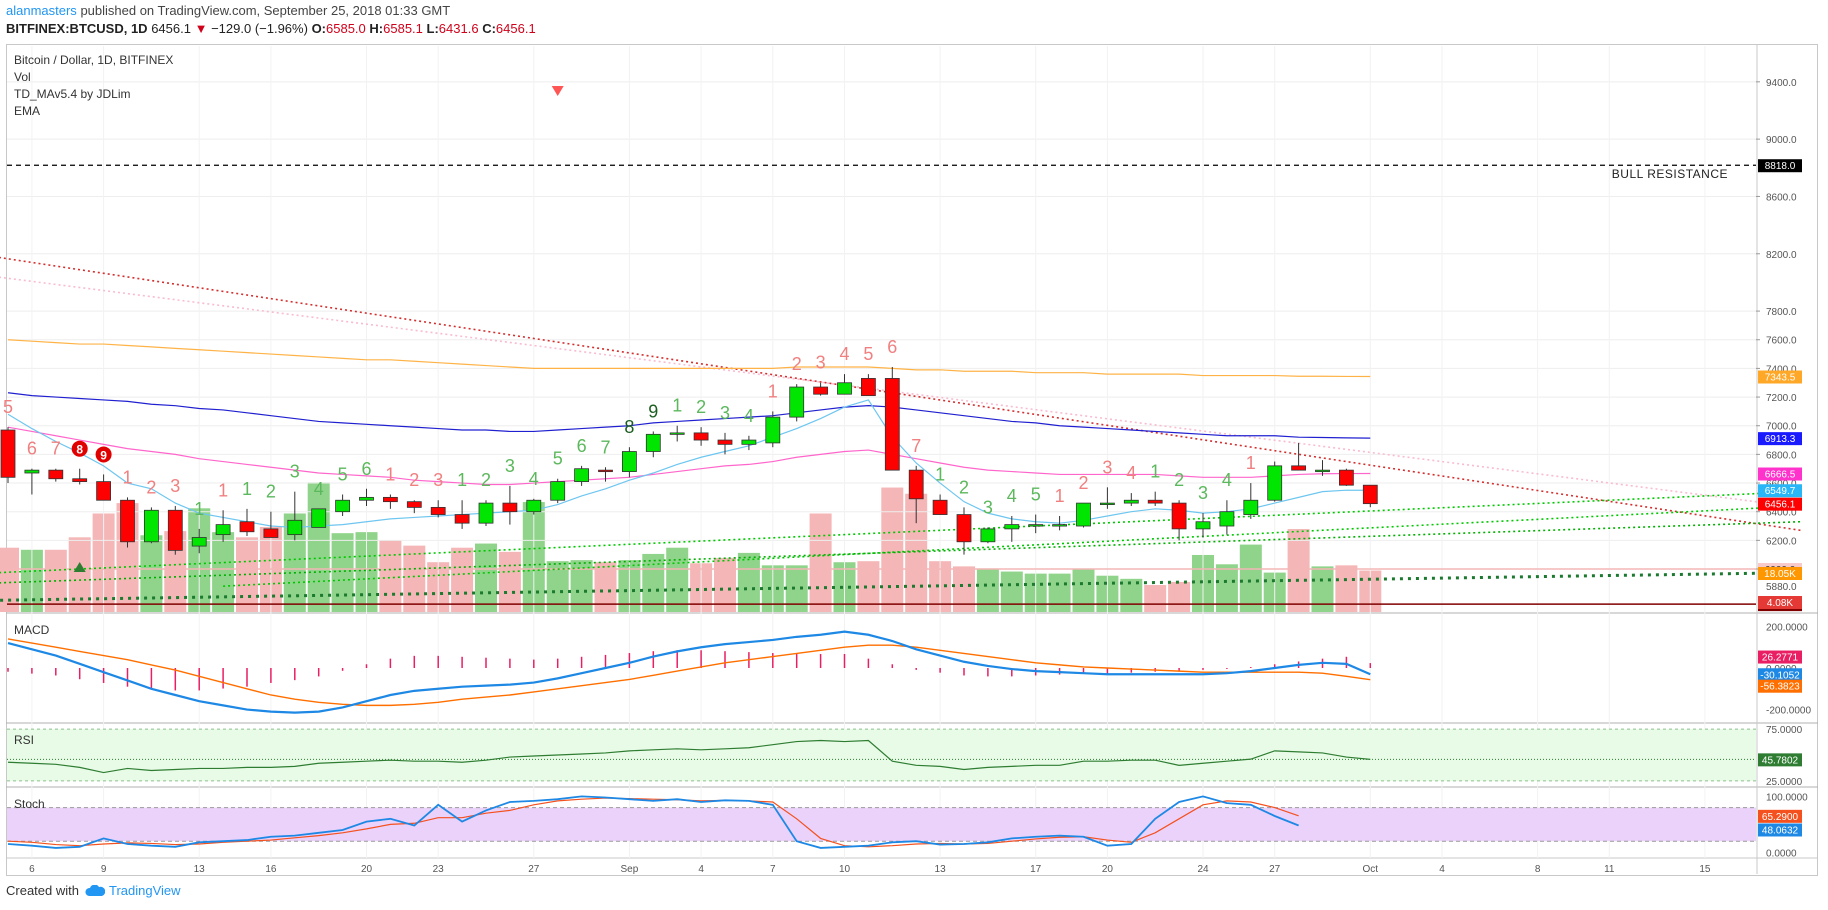  Describe the element at coordinates (144, 890) in the screenshot. I see `tradingview-brand: TradingView` at that location.